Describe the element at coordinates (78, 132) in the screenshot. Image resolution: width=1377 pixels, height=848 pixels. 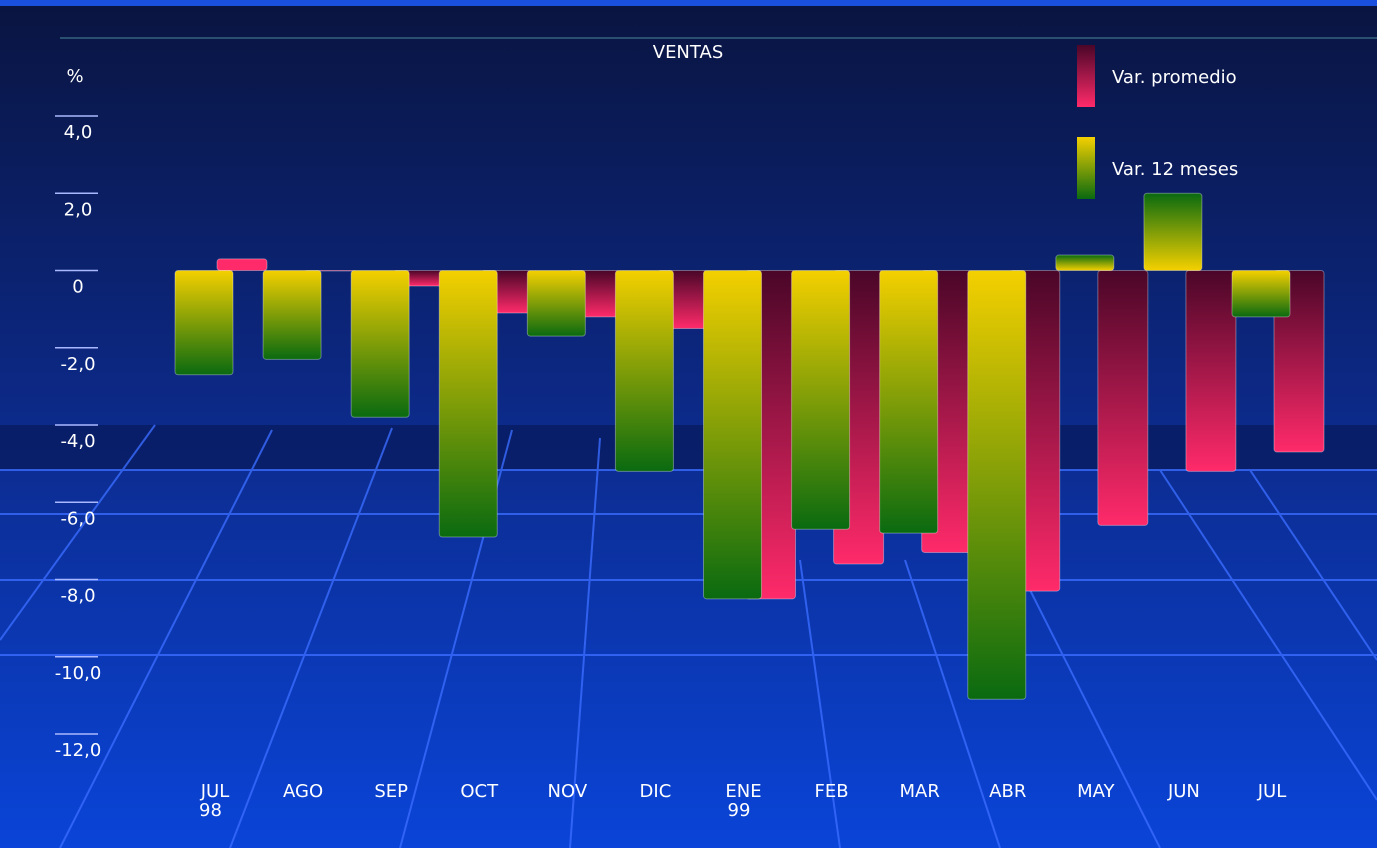
I see `y-tick-label: 4,0` at that location.